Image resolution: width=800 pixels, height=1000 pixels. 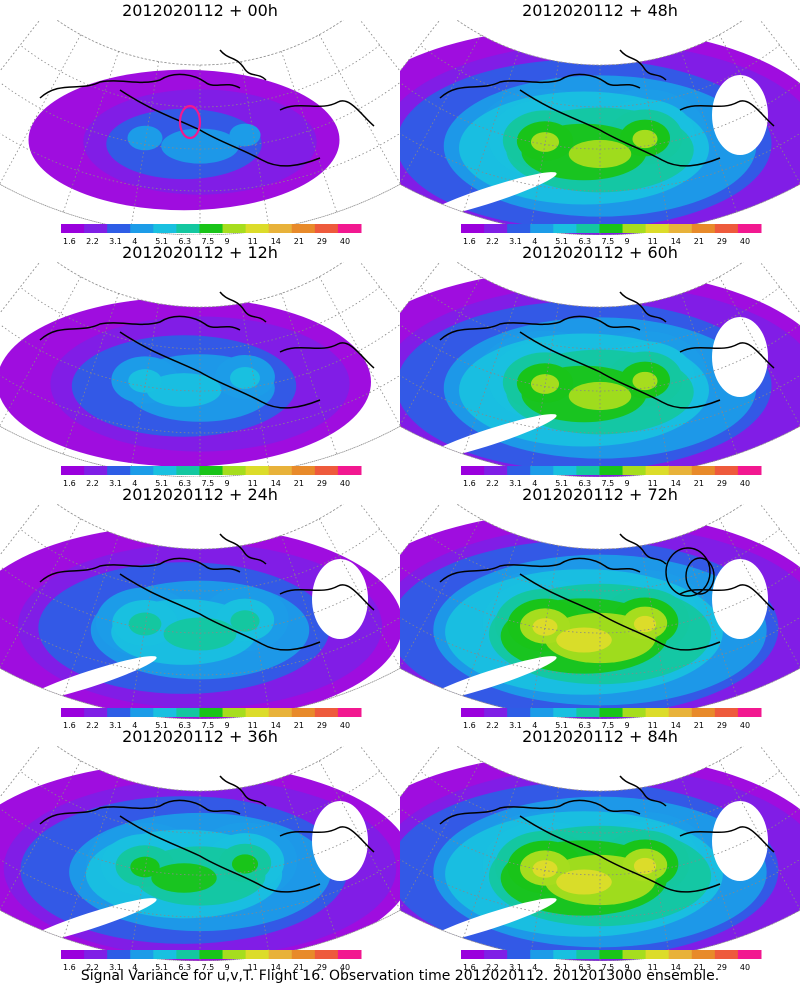 What do you see at coordinates (688, 572) in the screenshot?
I see `max-contour` at bounding box center [688, 572].